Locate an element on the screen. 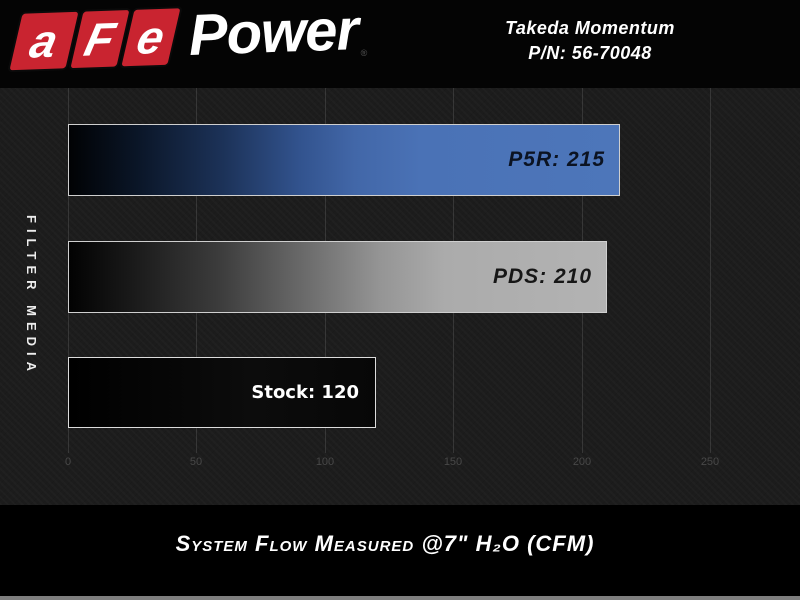  product-info: Takeda Momentum P/N: 56-70048 is located at coordinates (590, 41).